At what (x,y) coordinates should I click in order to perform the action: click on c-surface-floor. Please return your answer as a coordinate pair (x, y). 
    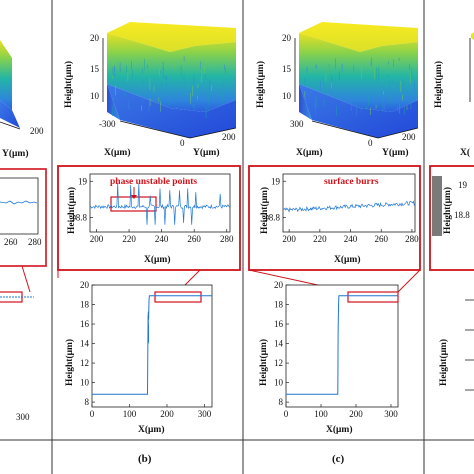
    Looking at the image, I should click on (358, 111).